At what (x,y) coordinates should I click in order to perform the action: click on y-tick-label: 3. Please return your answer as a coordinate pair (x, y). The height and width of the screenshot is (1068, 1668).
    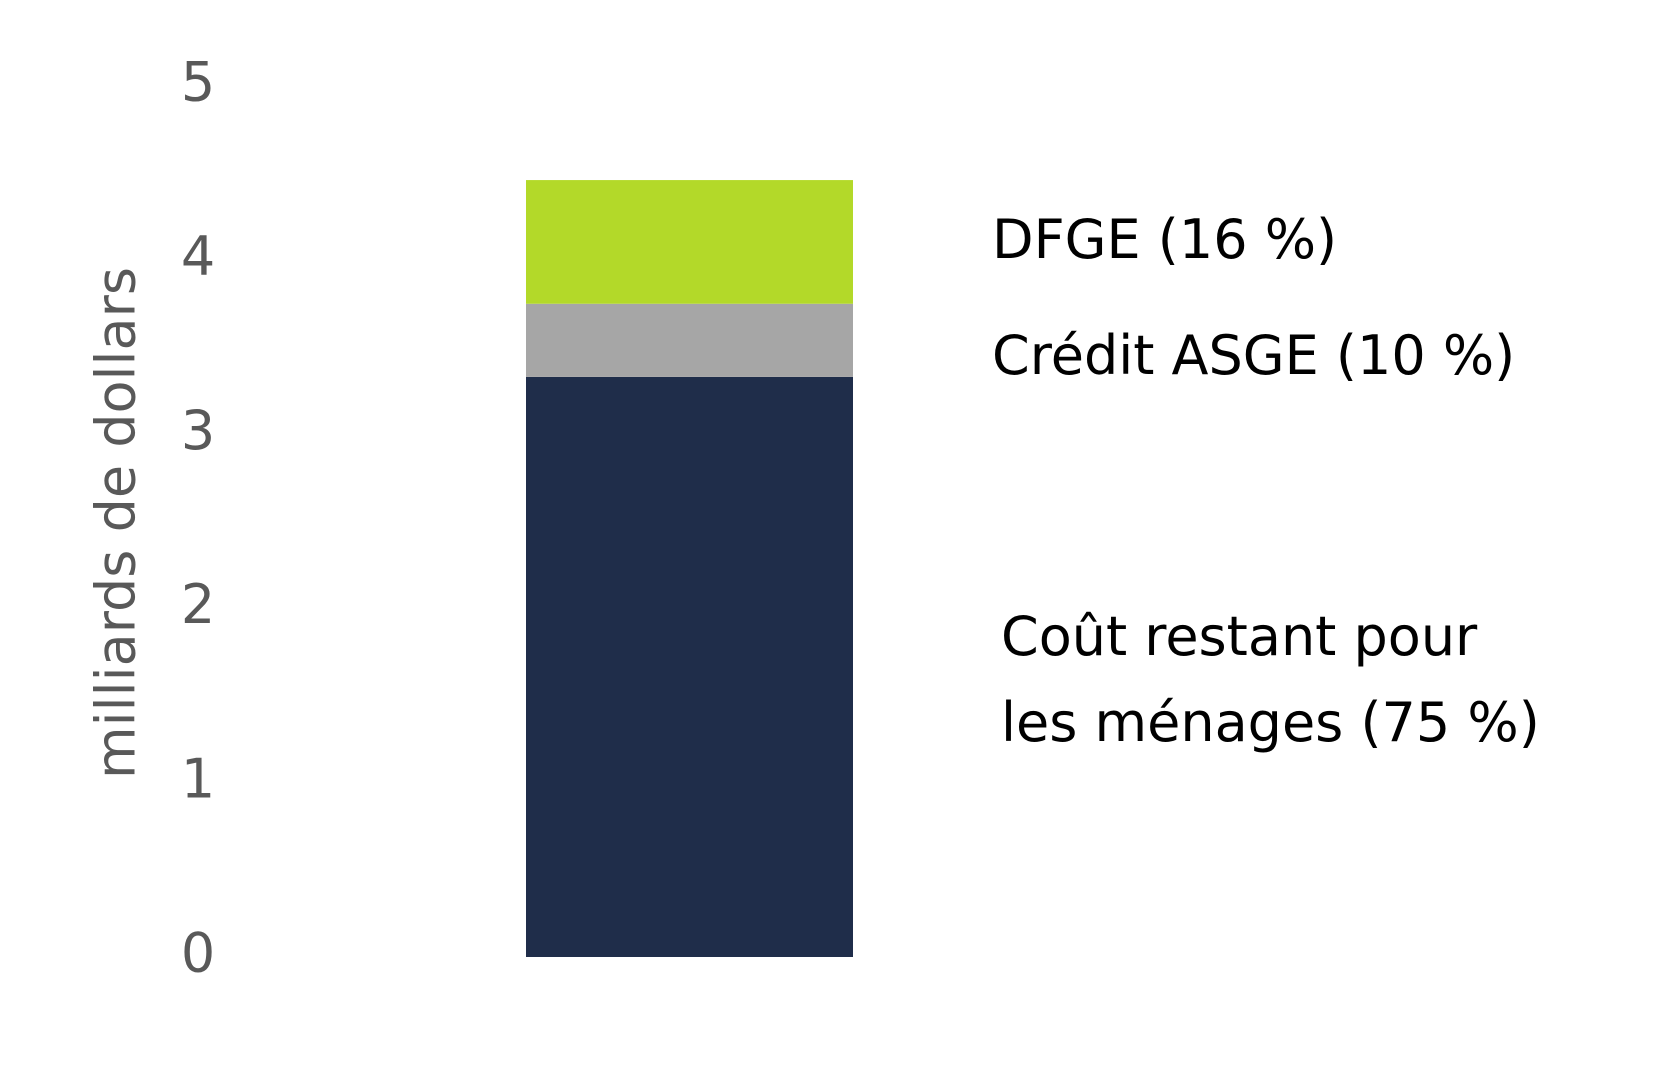
    Looking at the image, I should click on (198, 430).